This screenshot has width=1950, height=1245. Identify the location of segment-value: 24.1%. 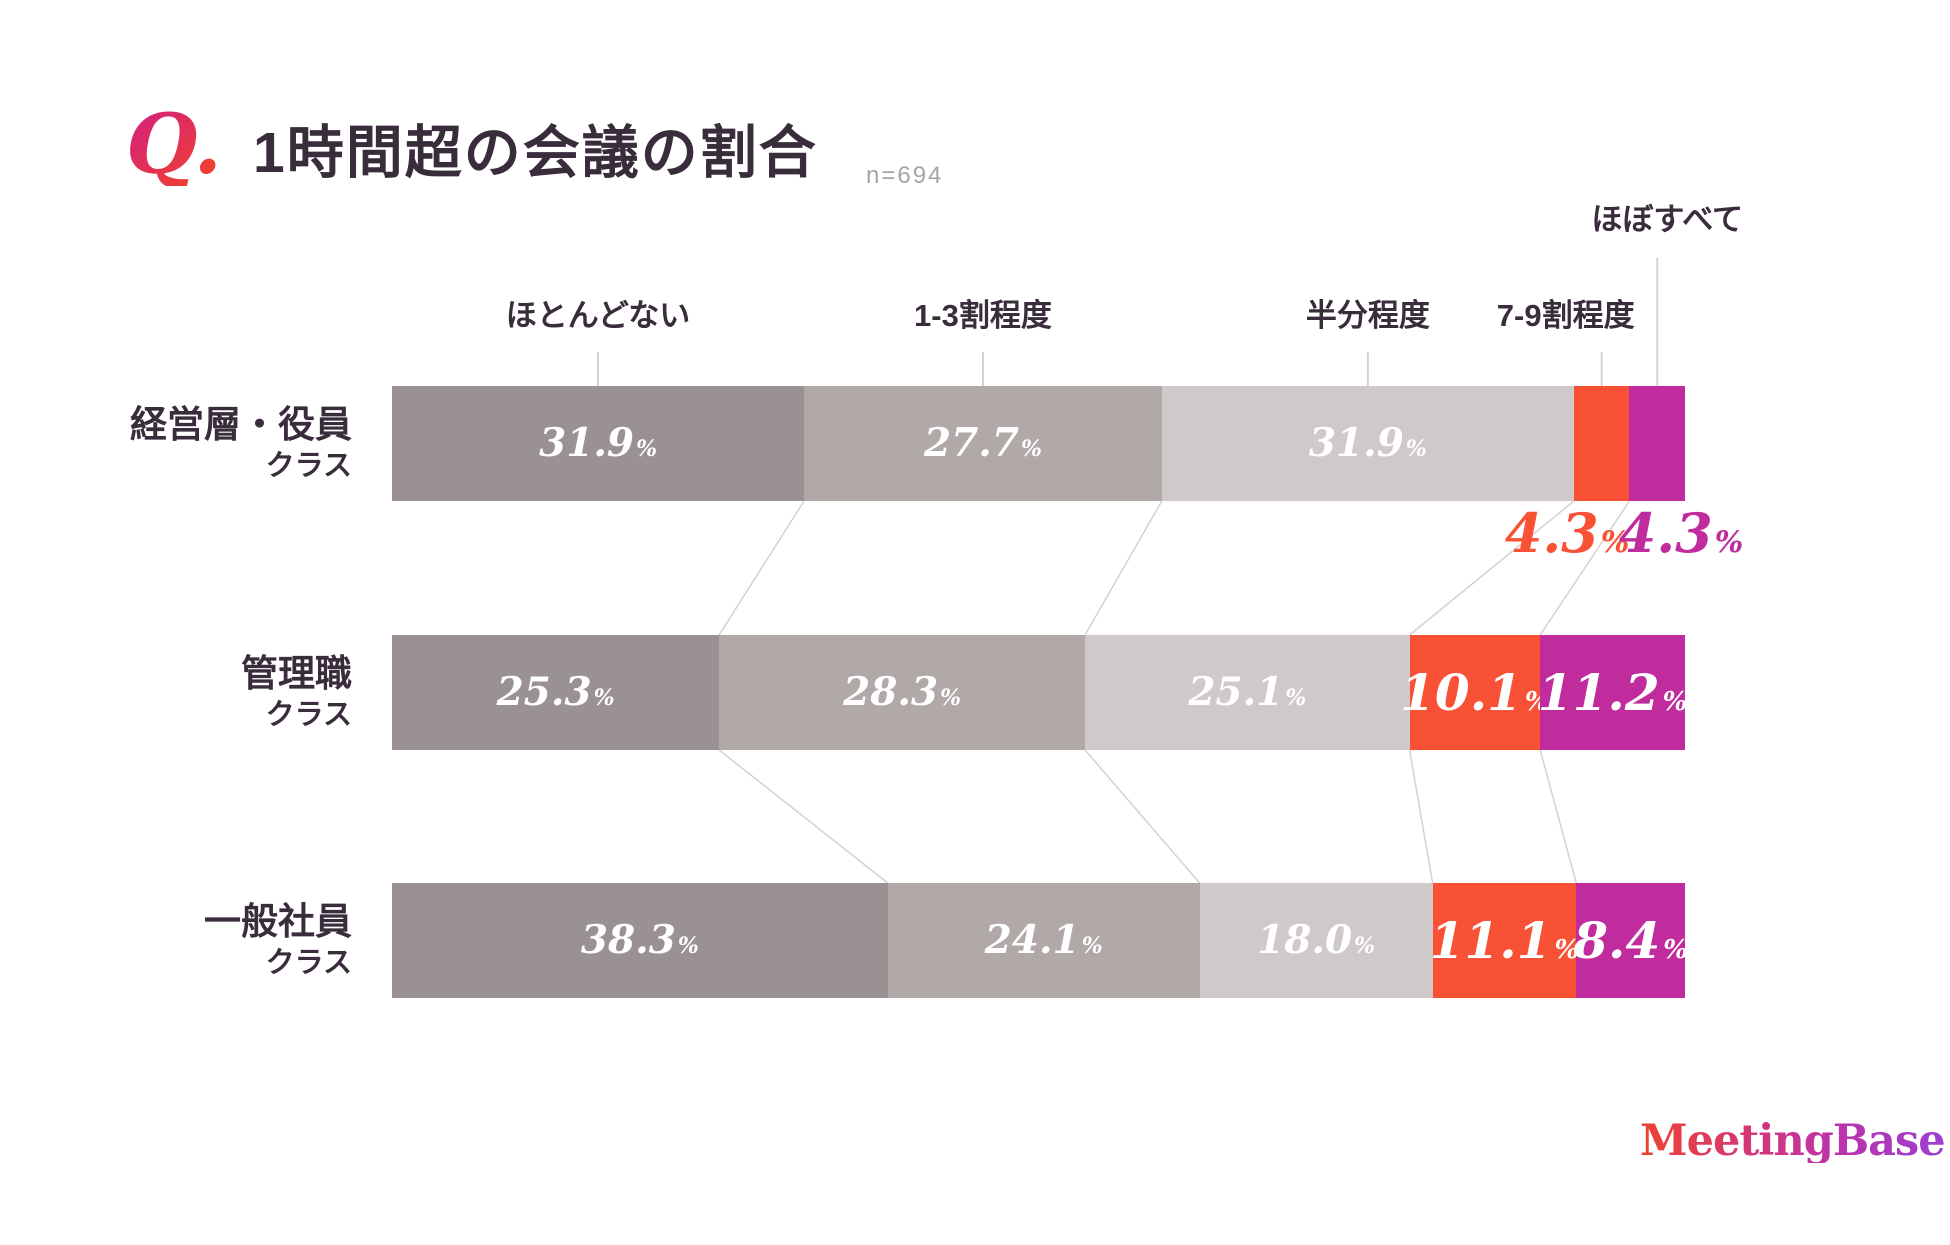
(1044, 940).